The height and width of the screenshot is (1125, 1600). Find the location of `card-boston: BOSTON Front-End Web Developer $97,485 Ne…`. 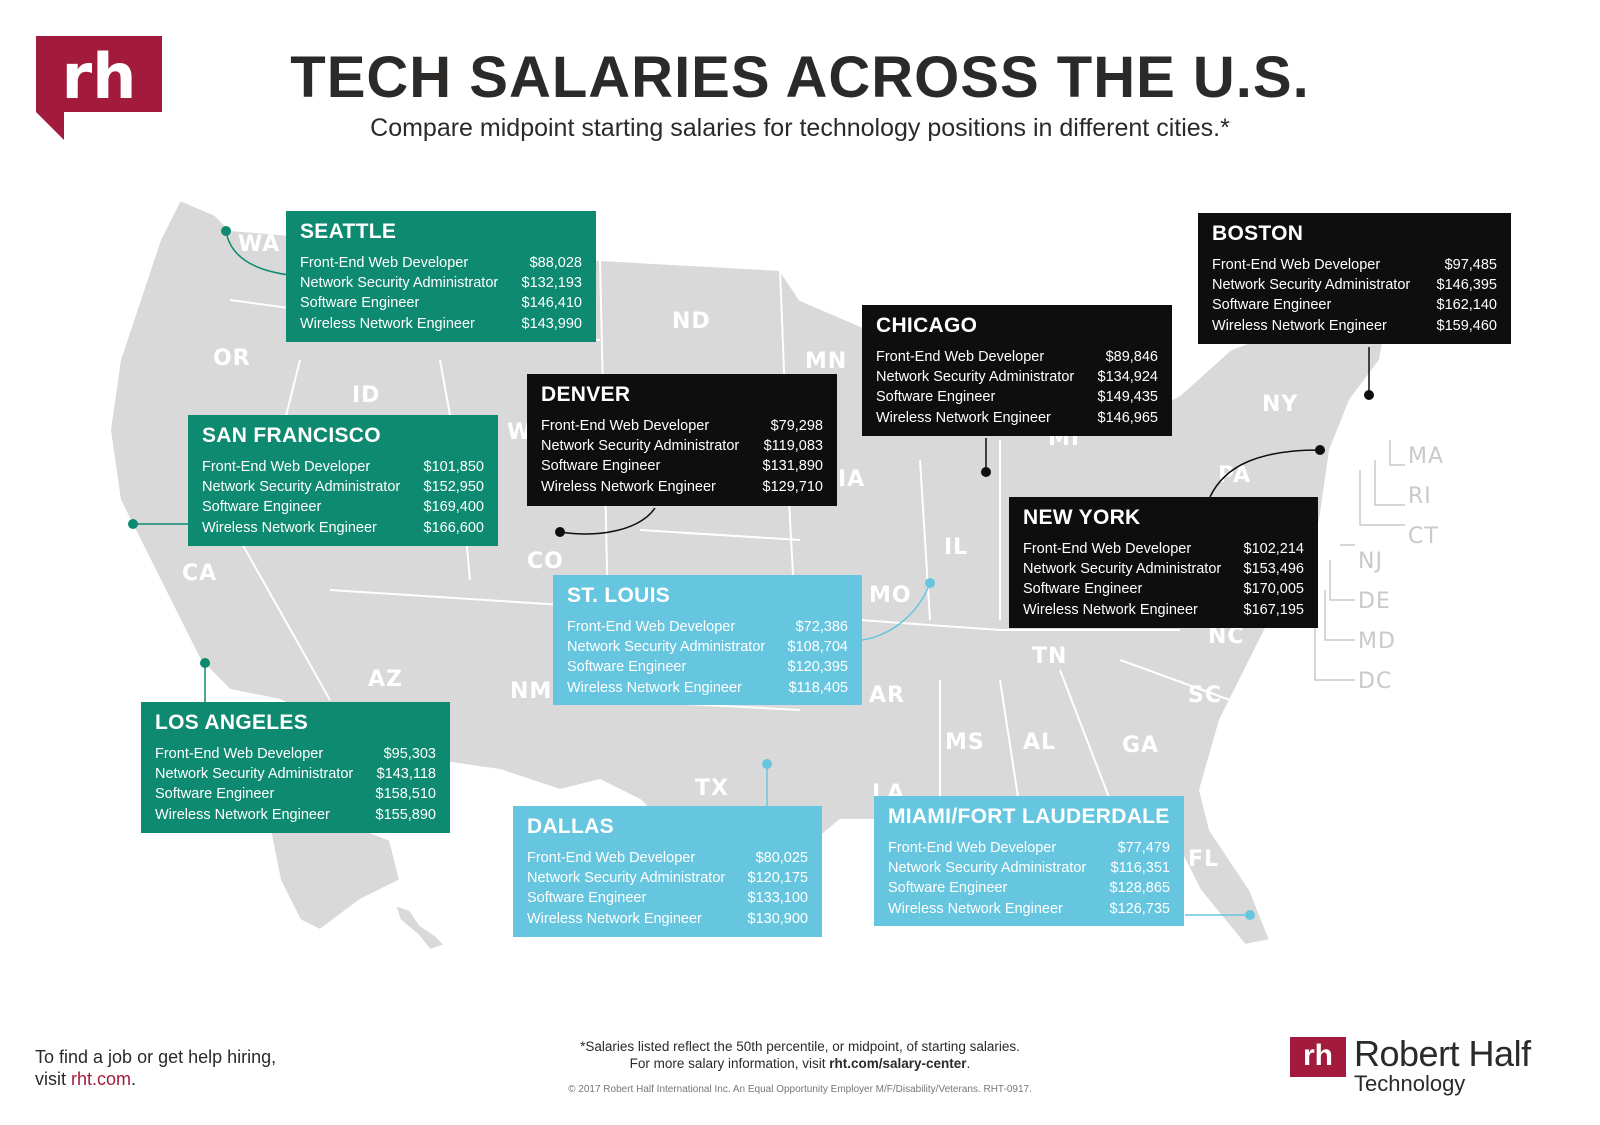

card-boston: BOSTON Front-End Web Developer $97,485 Ne… is located at coordinates (1354, 278).